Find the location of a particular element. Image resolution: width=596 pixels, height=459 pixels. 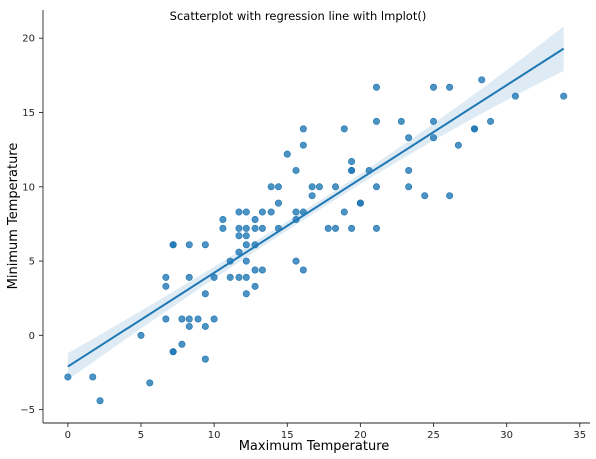

y-axis-label: Minimum Temperature is located at coordinates (13, 216).